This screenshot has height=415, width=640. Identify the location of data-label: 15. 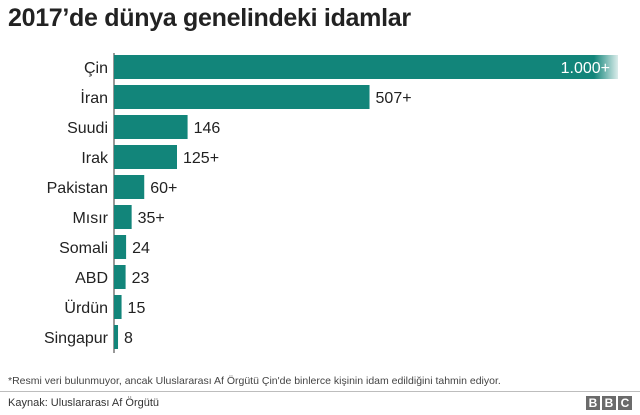
(137, 308).